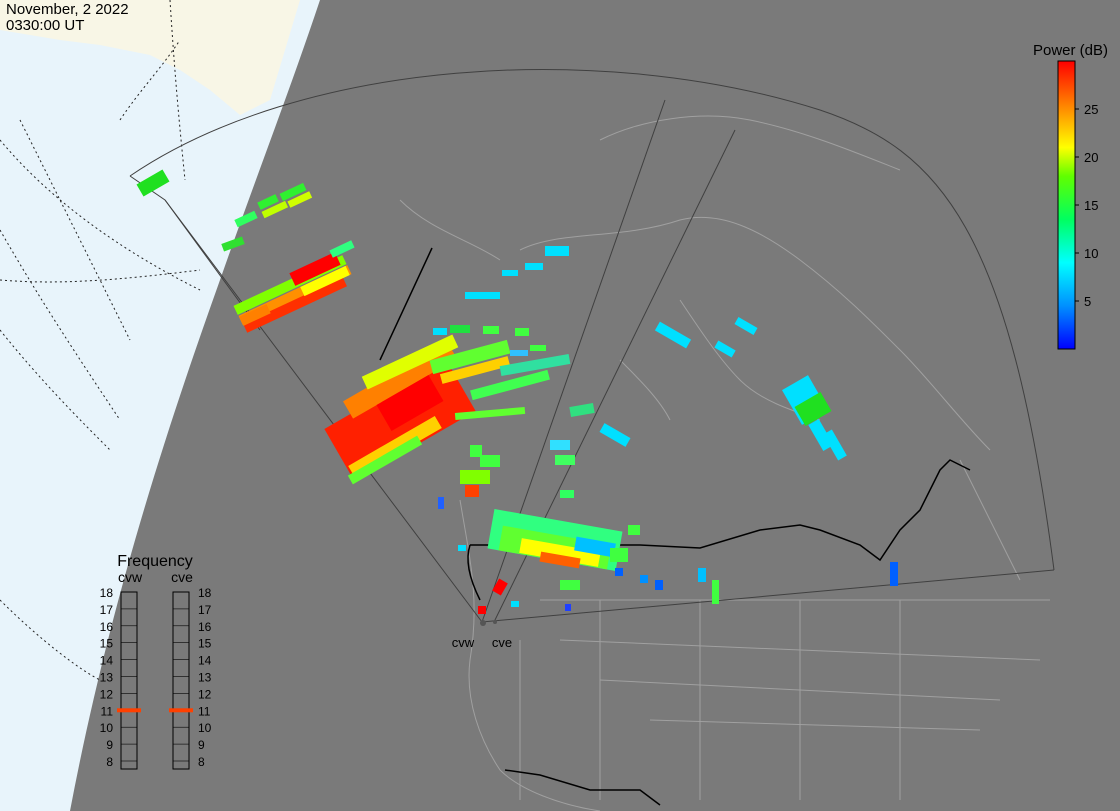 The image size is (1120, 811). I want to click on header-date: November, 2 2022, so click(67, 9).